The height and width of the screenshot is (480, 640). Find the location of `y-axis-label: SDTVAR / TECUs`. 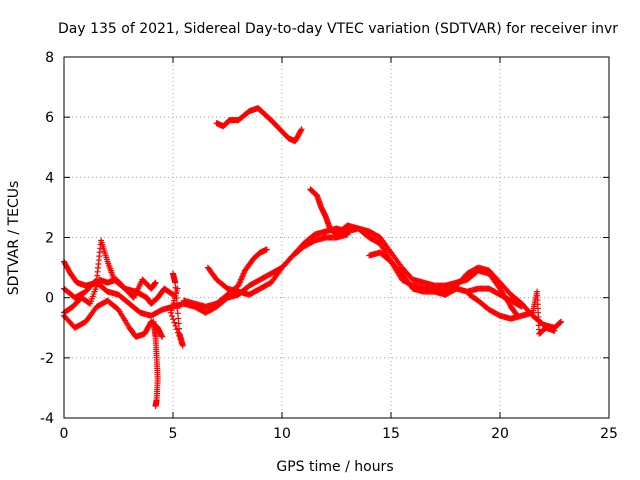

y-axis-label: SDTVAR / TECUs is located at coordinates (14, 238).